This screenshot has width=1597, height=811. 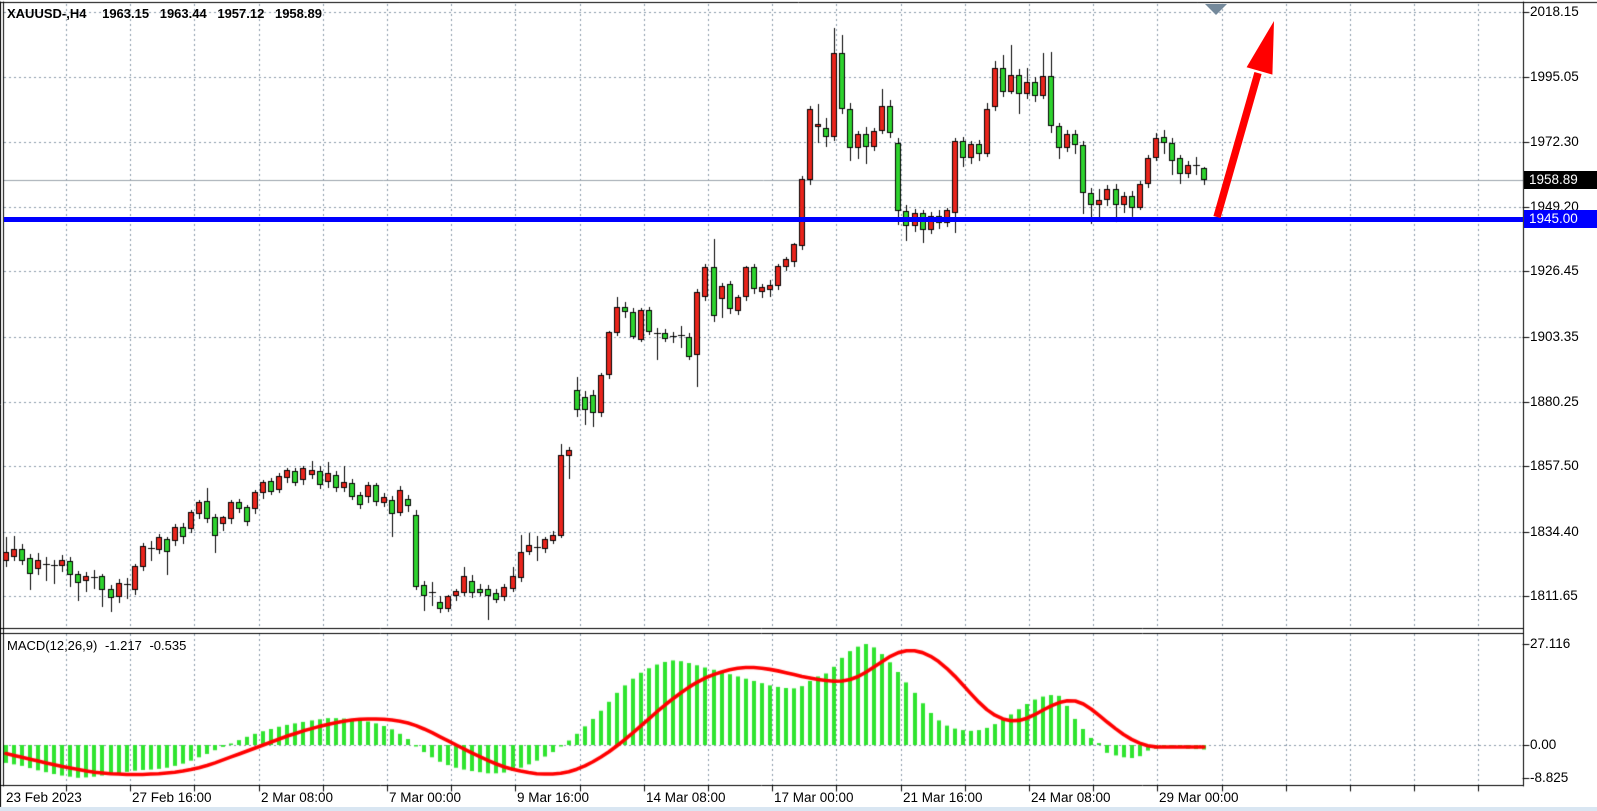 I want to click on symbol-timeframe-label: XAUUSD-,H4, so click(x=47, y=13).